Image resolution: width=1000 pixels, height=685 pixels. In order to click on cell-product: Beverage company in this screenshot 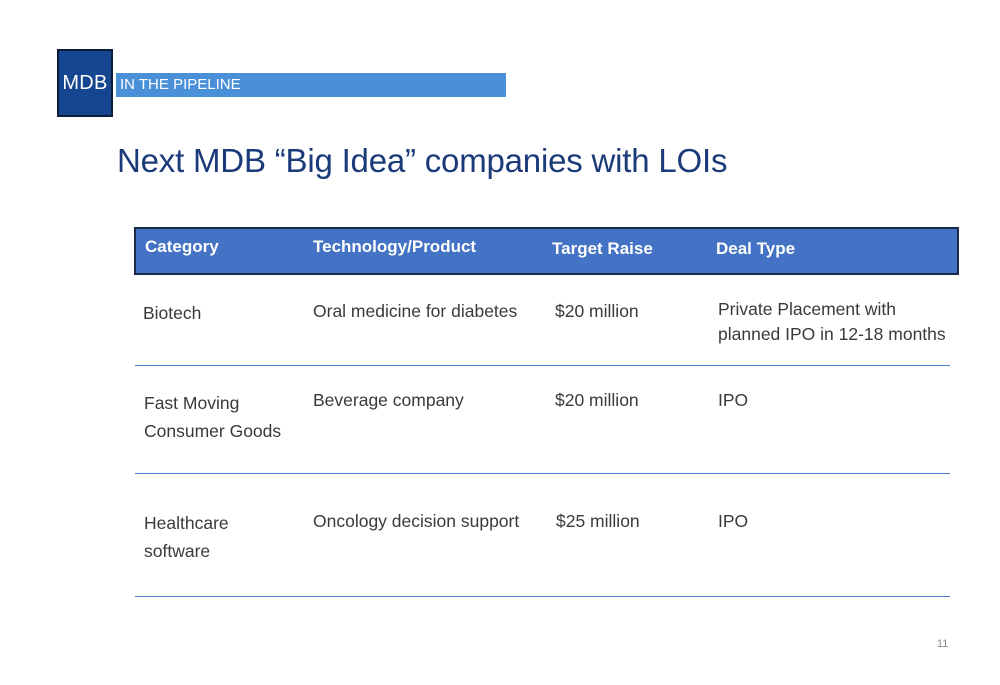, I will do `click(388, 400)`.